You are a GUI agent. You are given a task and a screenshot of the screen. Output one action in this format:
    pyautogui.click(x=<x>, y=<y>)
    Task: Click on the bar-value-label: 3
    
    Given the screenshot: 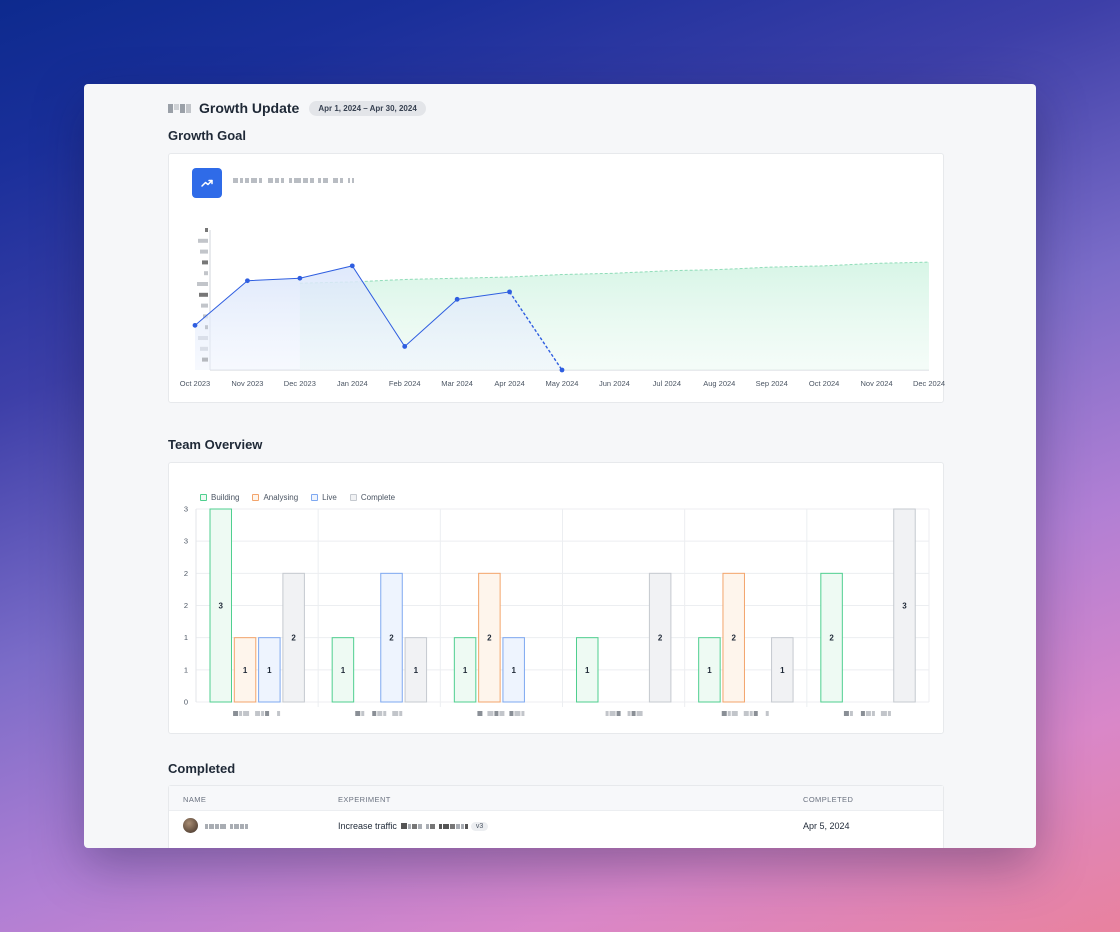 What is the action you would take?
    pyautogui.click(x=221, y=606)
    